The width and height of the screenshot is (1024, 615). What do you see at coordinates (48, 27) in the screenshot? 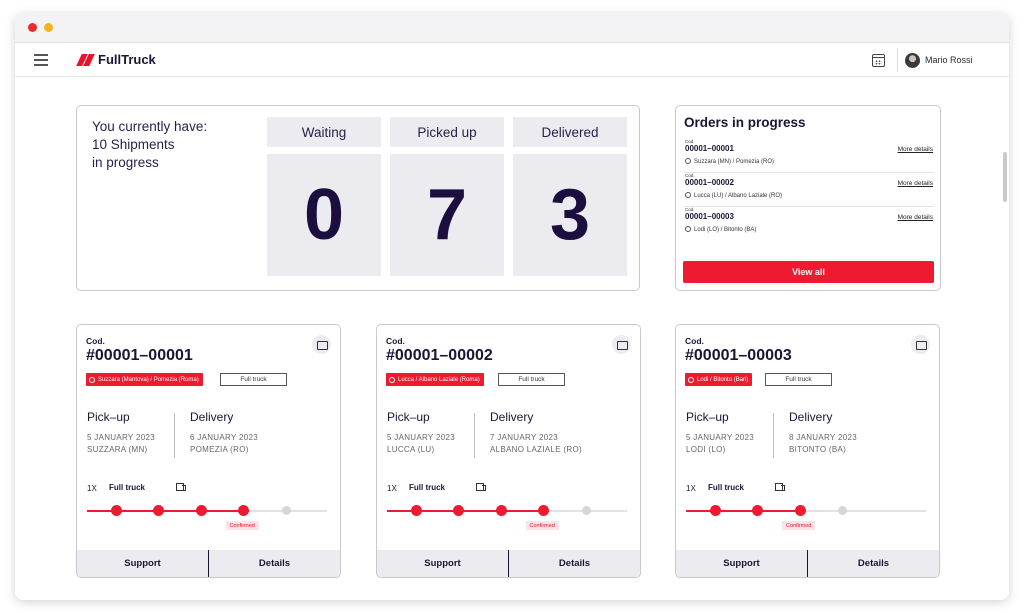
I see `minimize-window-button` at bounding box center [48, 27].